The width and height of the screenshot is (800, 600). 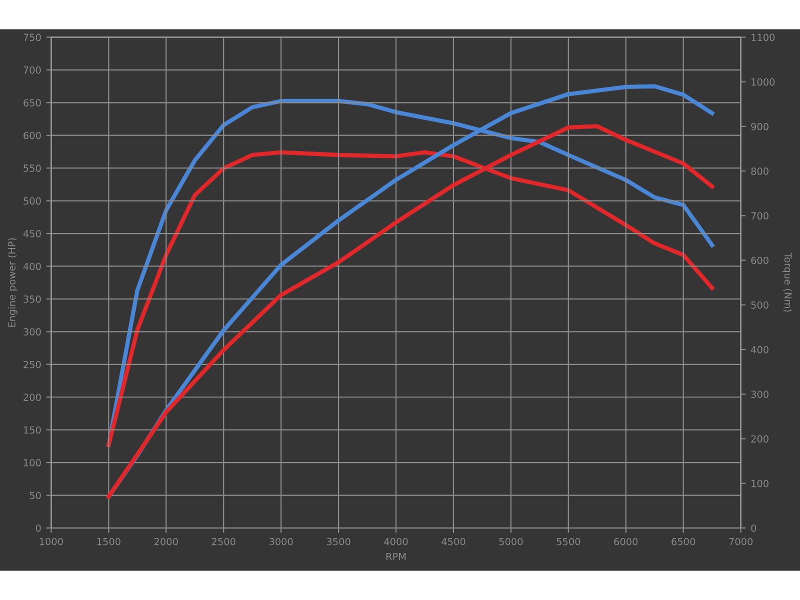 I want to click on x-tick-label: 5000, so click(x=511, y=542).